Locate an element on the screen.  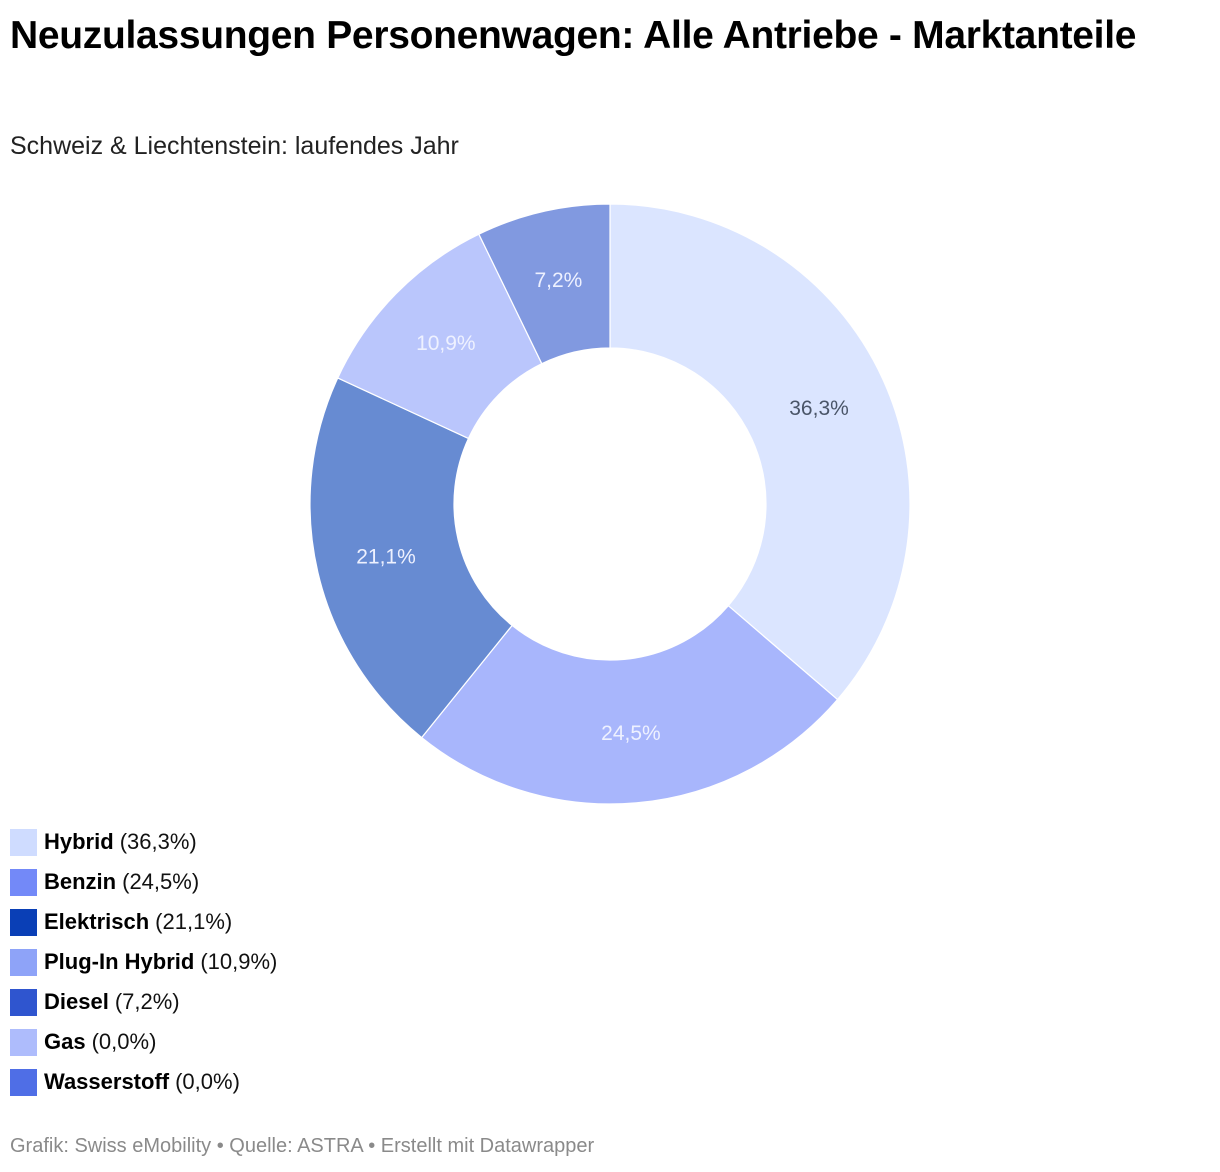
legend-value: (21,1%) is located at coordinates (194, 921).